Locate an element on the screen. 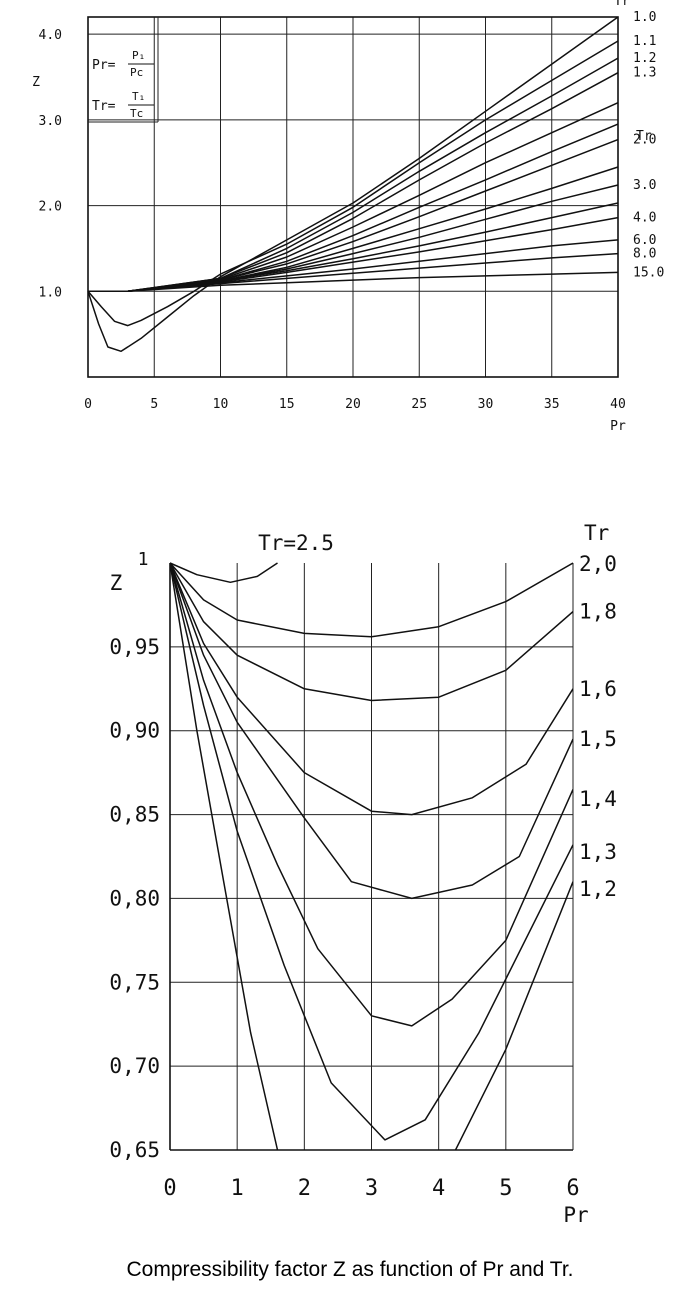  series-label: 1.1 is located at coordinates (644, 41).